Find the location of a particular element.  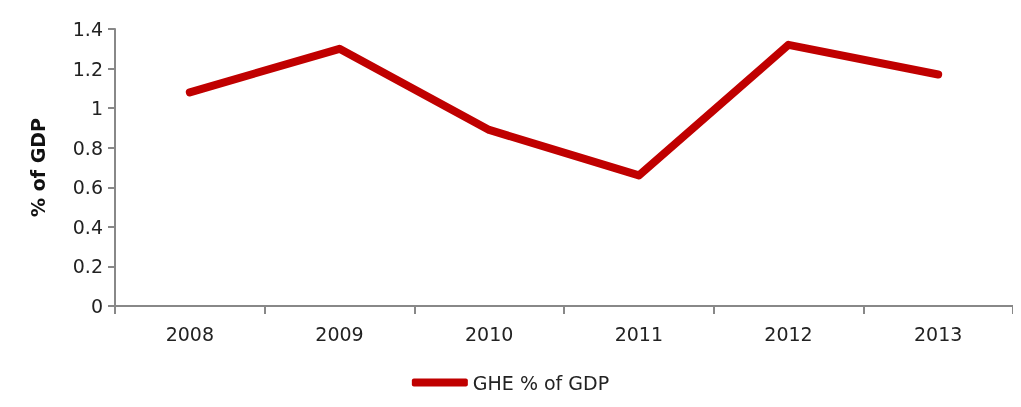

x-tick-label: 2008 is located at coordinates (190, 333).